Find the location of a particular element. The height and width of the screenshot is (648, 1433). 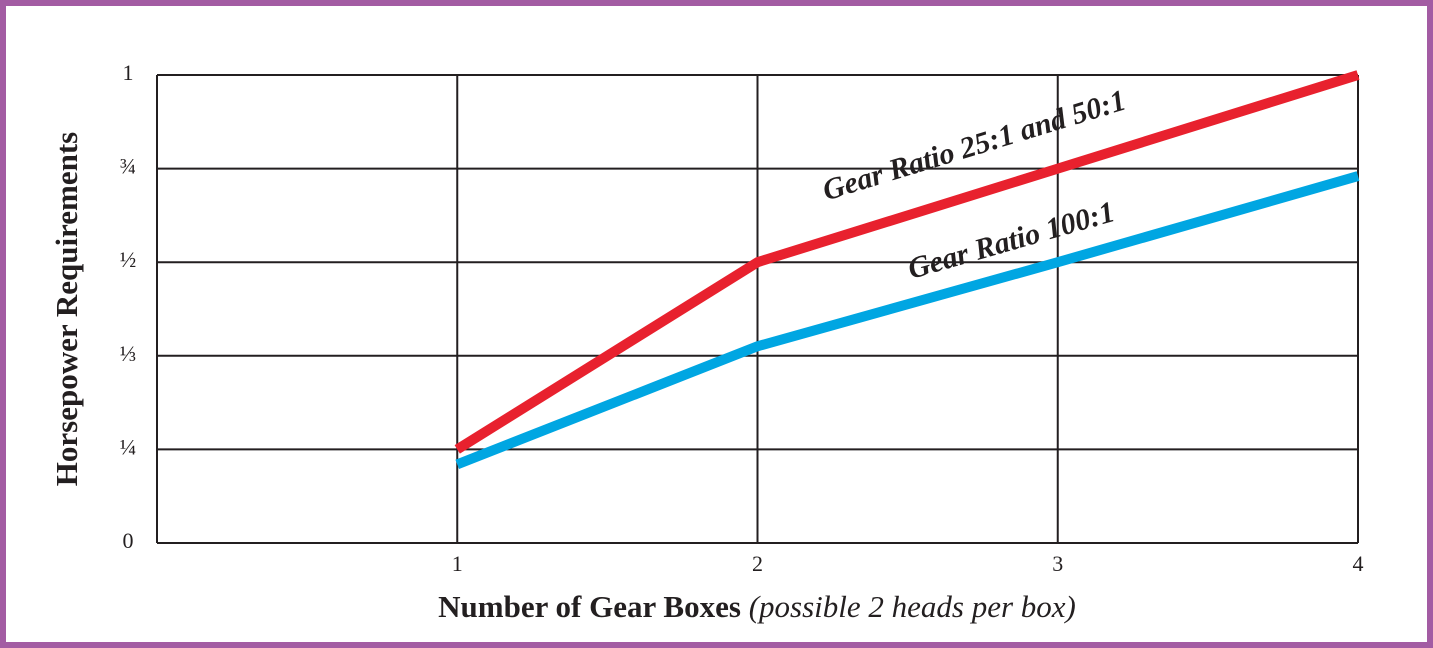

y-tick-label: ¼ is located at coordinates (128, 446).